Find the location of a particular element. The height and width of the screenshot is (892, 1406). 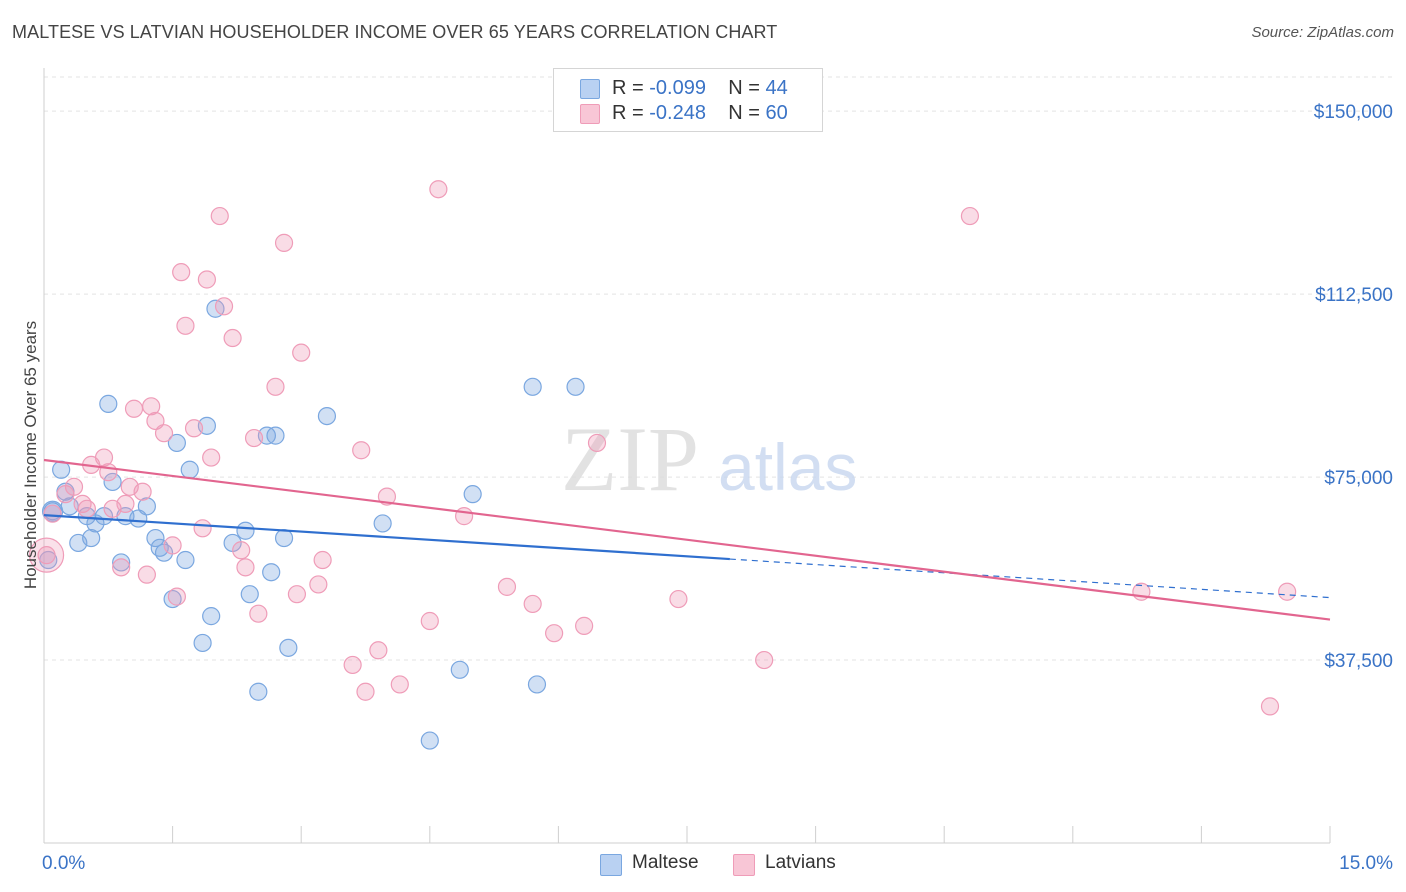

y-tick-label: $112,500 is located at coordinates (1354, 295).